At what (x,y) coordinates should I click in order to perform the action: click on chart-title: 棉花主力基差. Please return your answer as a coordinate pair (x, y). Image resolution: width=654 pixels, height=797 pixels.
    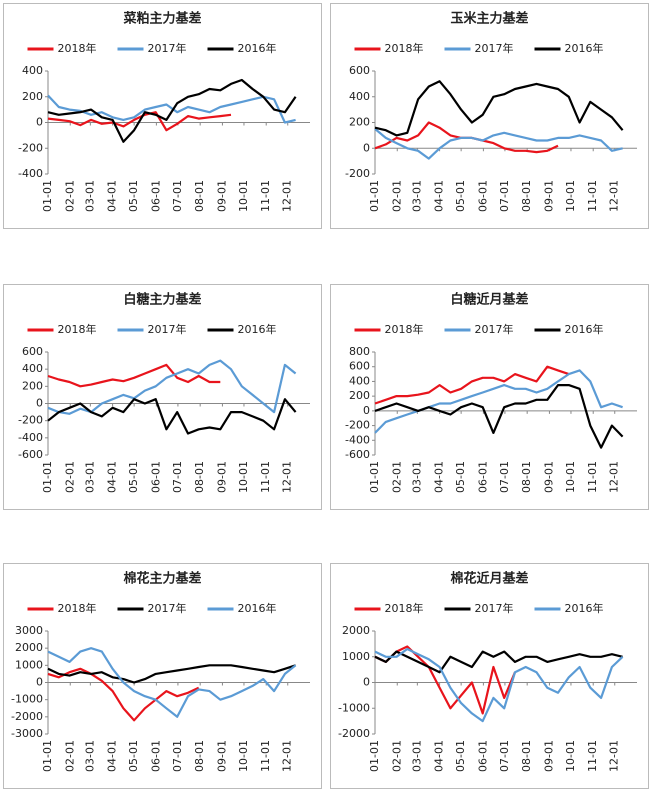
    Looking at the image, I should click on (162, 579).